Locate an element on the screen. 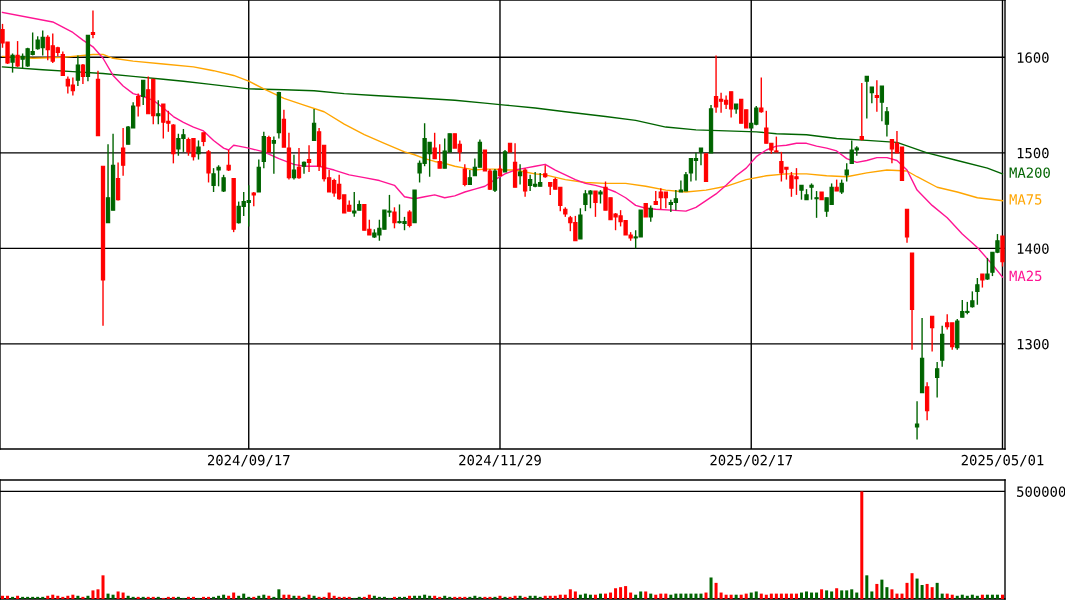 The width and height of the screenshot is (1065, 600). series-label: MA200 is located at coordinates (1029, 172).